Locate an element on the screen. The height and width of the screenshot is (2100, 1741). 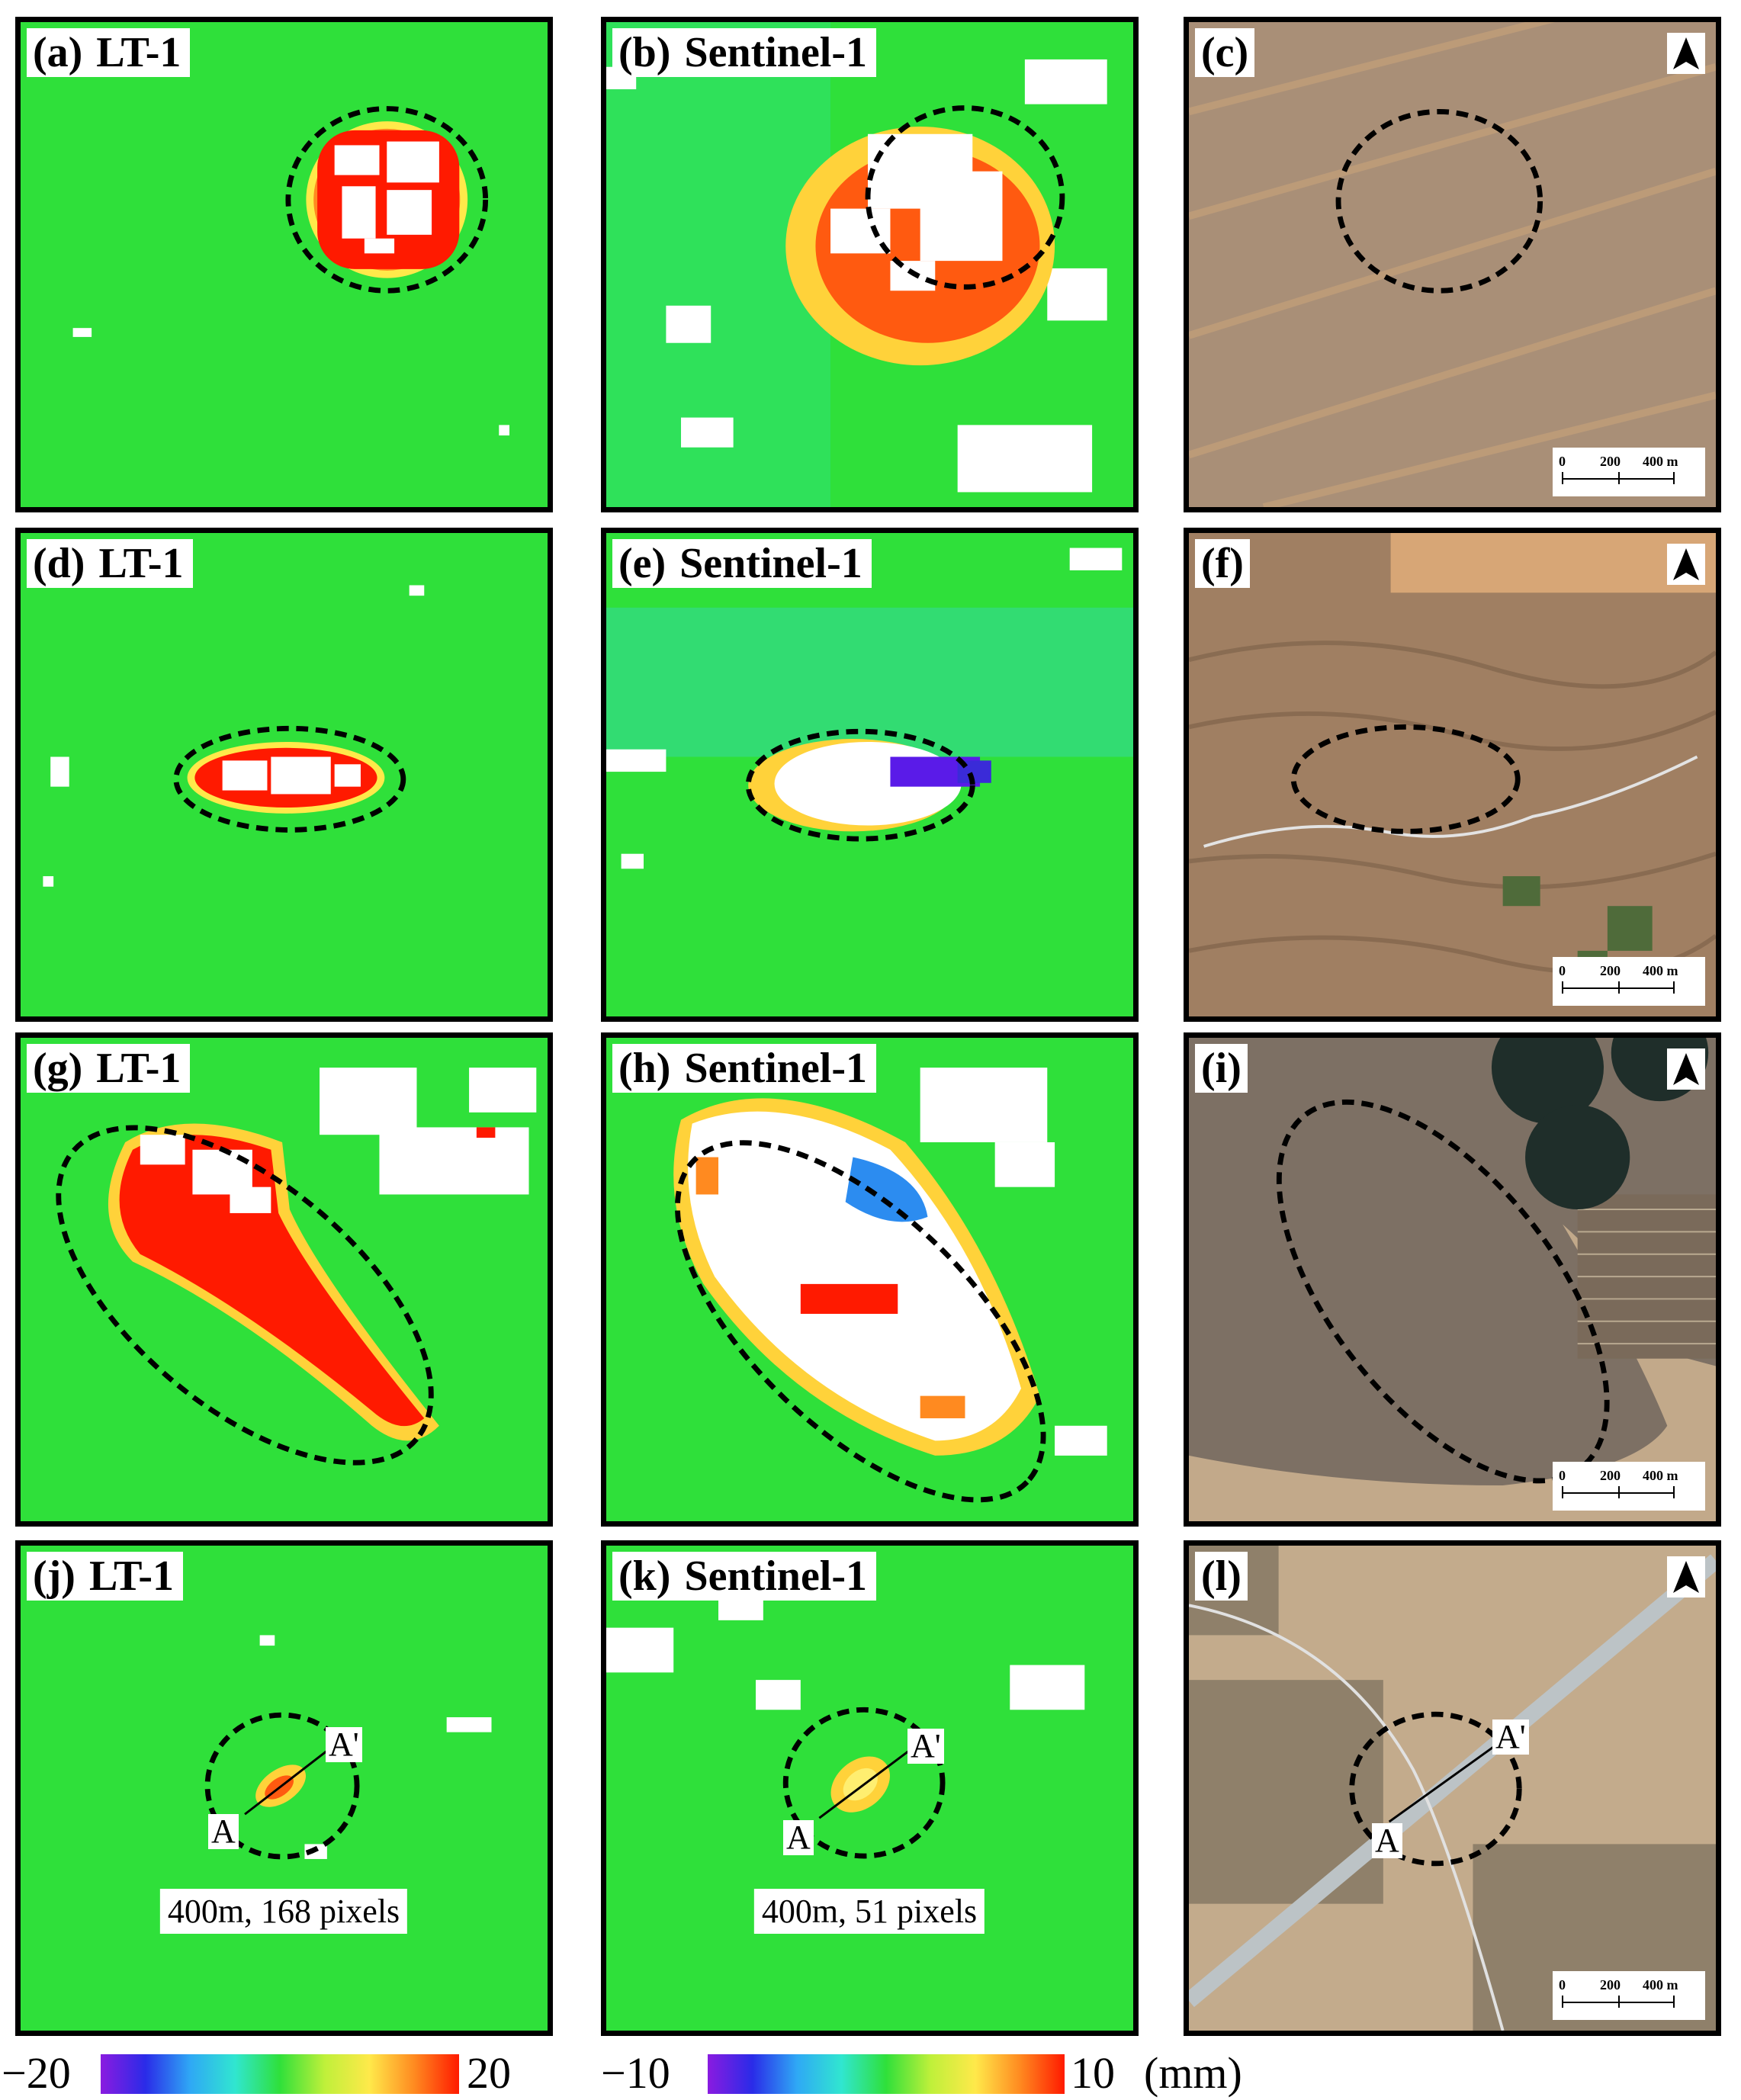
pixel-count-label: 400m, 51 pixels is located at coordinates (869, 1911).